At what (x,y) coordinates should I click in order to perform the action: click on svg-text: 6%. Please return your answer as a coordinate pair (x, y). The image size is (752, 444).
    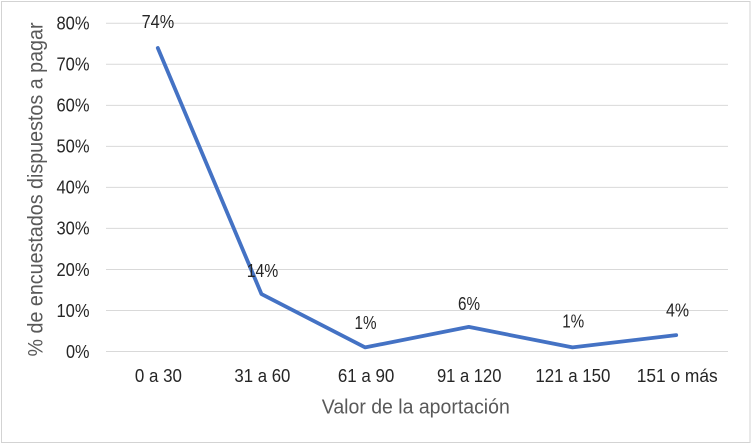
    Looking at the image, I should click on (469, 304).